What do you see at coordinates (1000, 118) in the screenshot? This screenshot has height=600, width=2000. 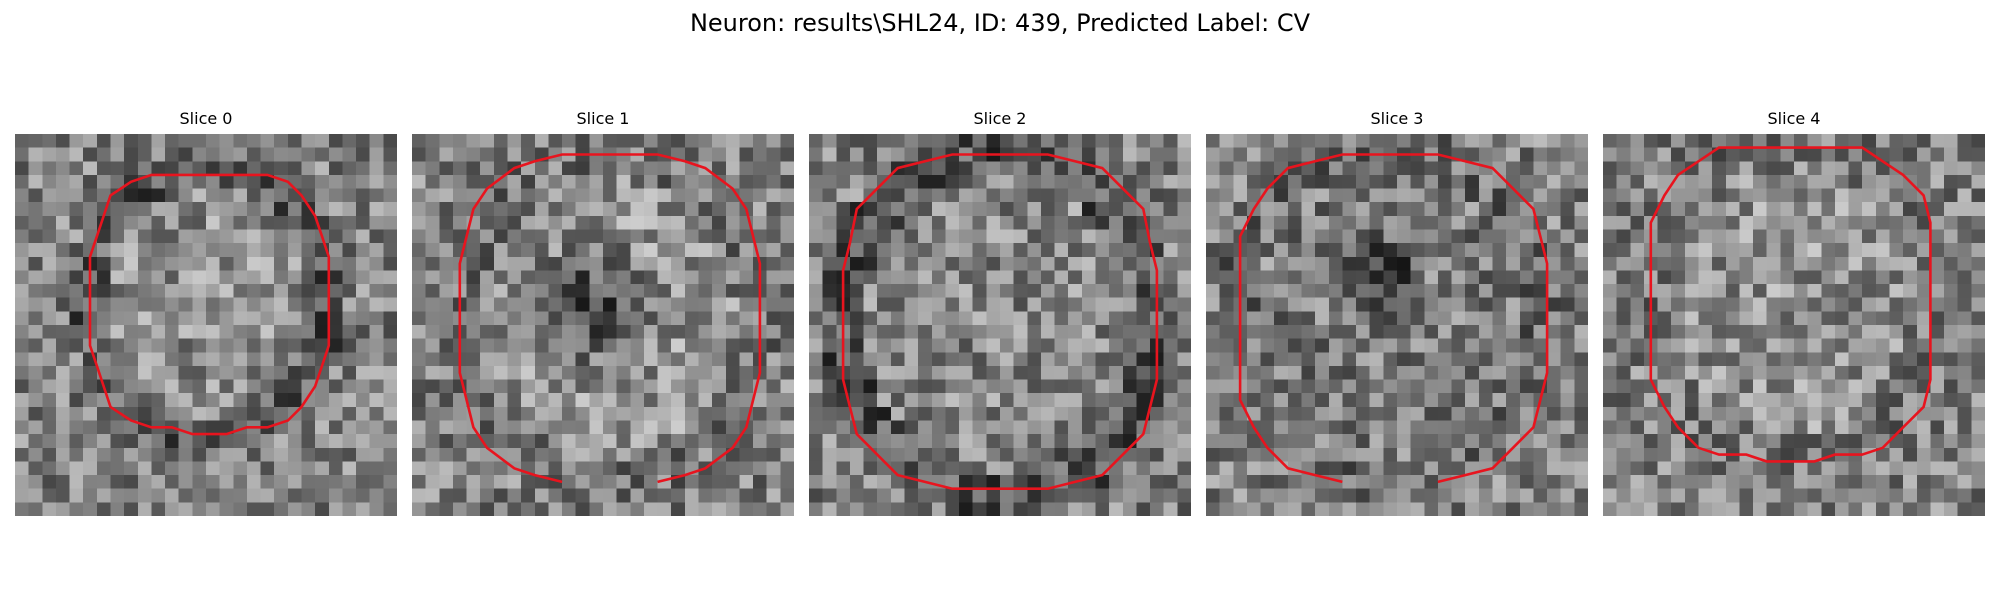 I see `slice-title: Slice 2` at bounding box center [1000, 118].